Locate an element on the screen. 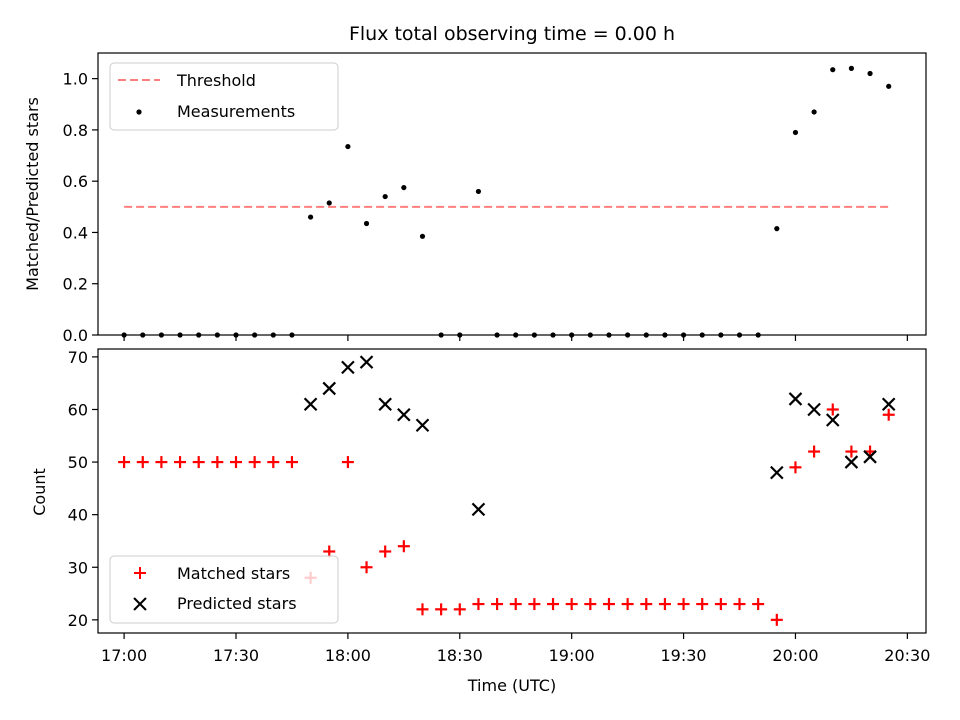 The image size is (960, 720). bottom-y-tick-label: 20 is located at coordinates (78, 620).